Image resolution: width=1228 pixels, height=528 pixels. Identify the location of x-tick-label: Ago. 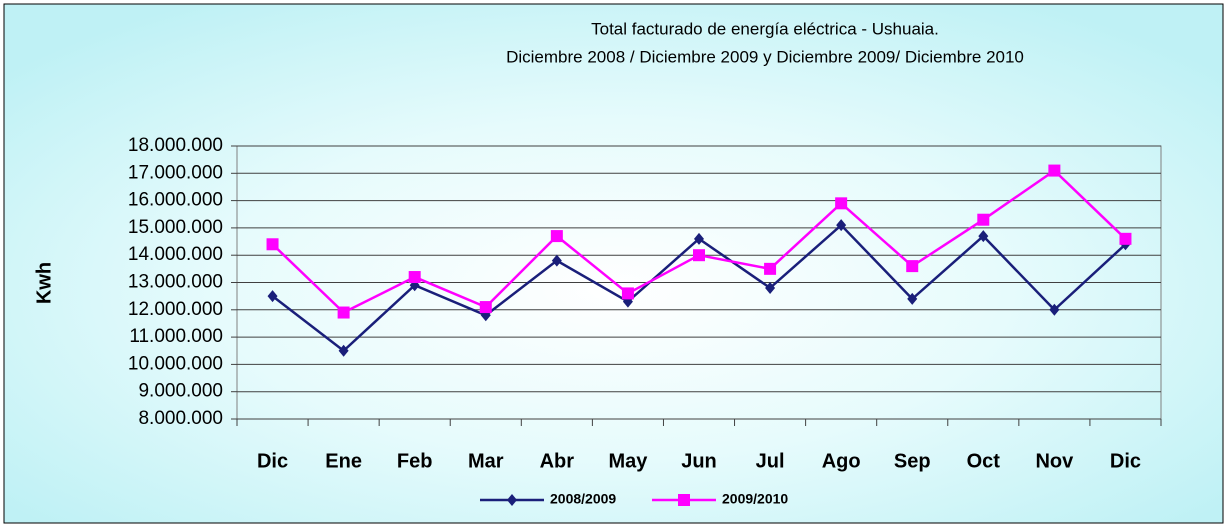
(841, 461).